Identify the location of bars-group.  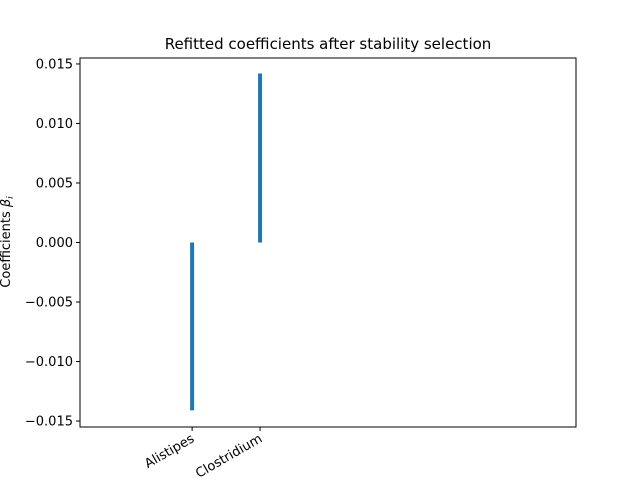
(226, 242).